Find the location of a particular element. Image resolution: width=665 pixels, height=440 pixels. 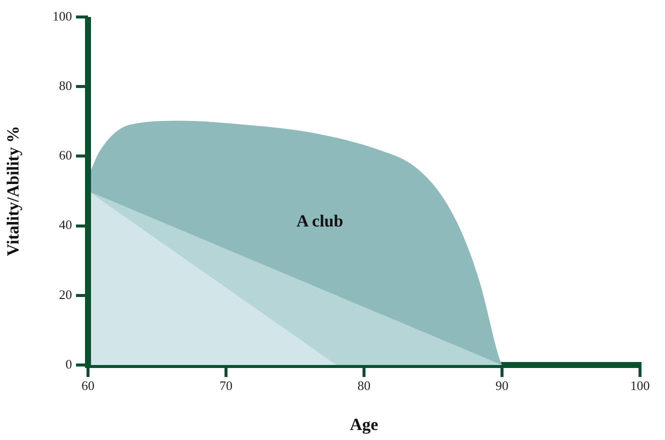

x-tick-label: 70 is located at coordinates (226, 386).